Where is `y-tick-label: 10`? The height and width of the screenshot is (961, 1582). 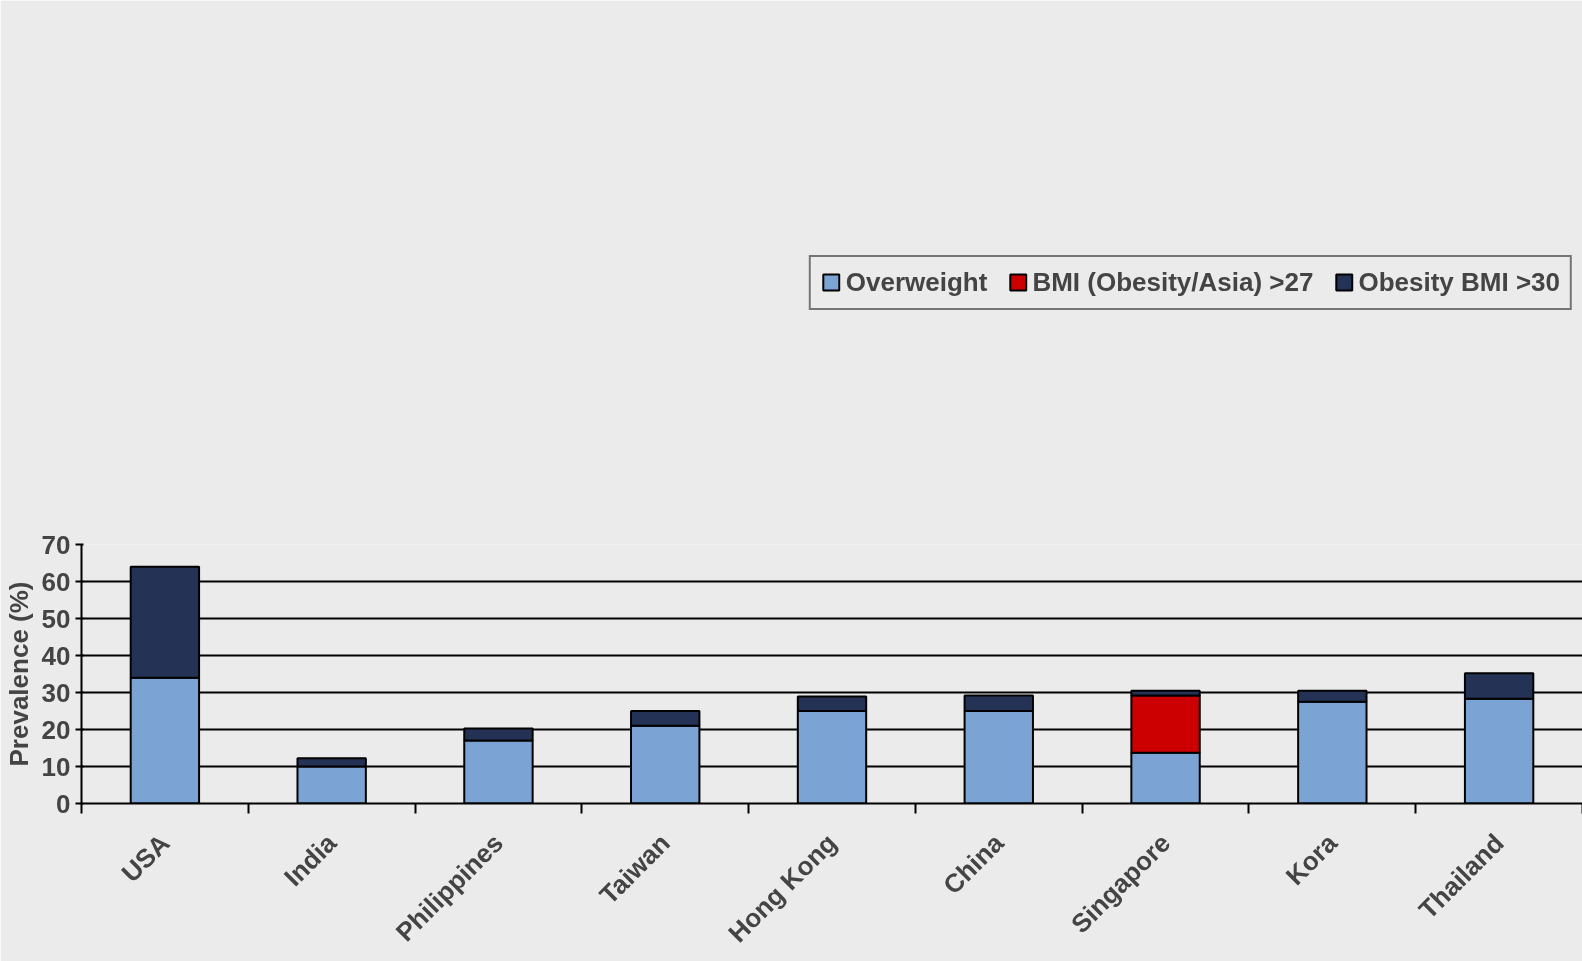 y-tick-label: 10 is located at coordinates (56, 766).